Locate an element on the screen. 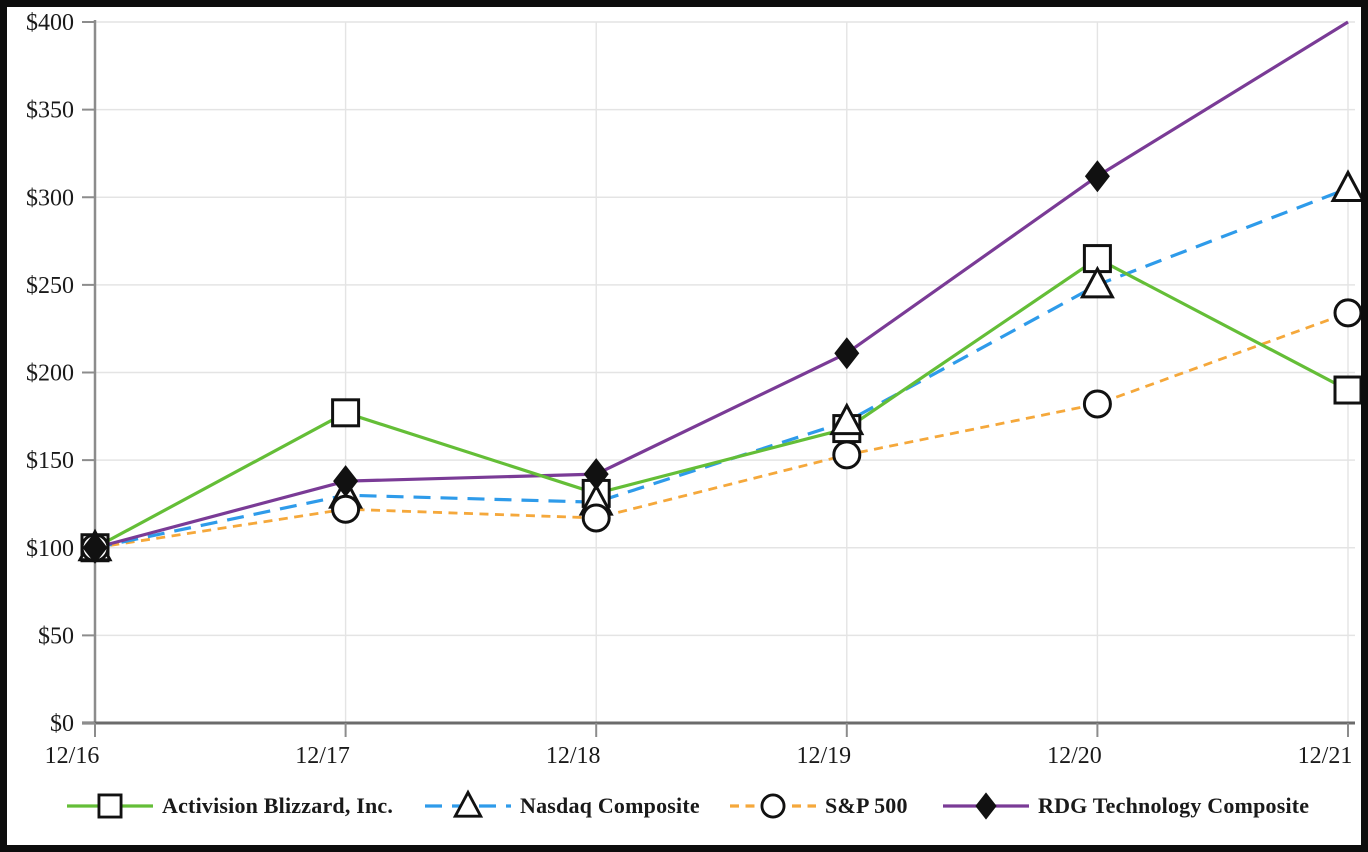  y-tick-label: $100 is located at coordinates (50, 549).